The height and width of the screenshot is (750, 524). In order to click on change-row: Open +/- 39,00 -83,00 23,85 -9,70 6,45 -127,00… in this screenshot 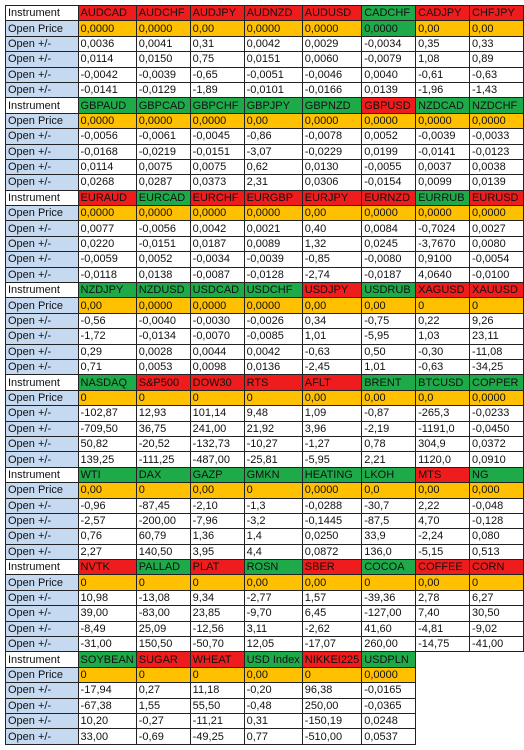, I will do `click(264, 613)`.